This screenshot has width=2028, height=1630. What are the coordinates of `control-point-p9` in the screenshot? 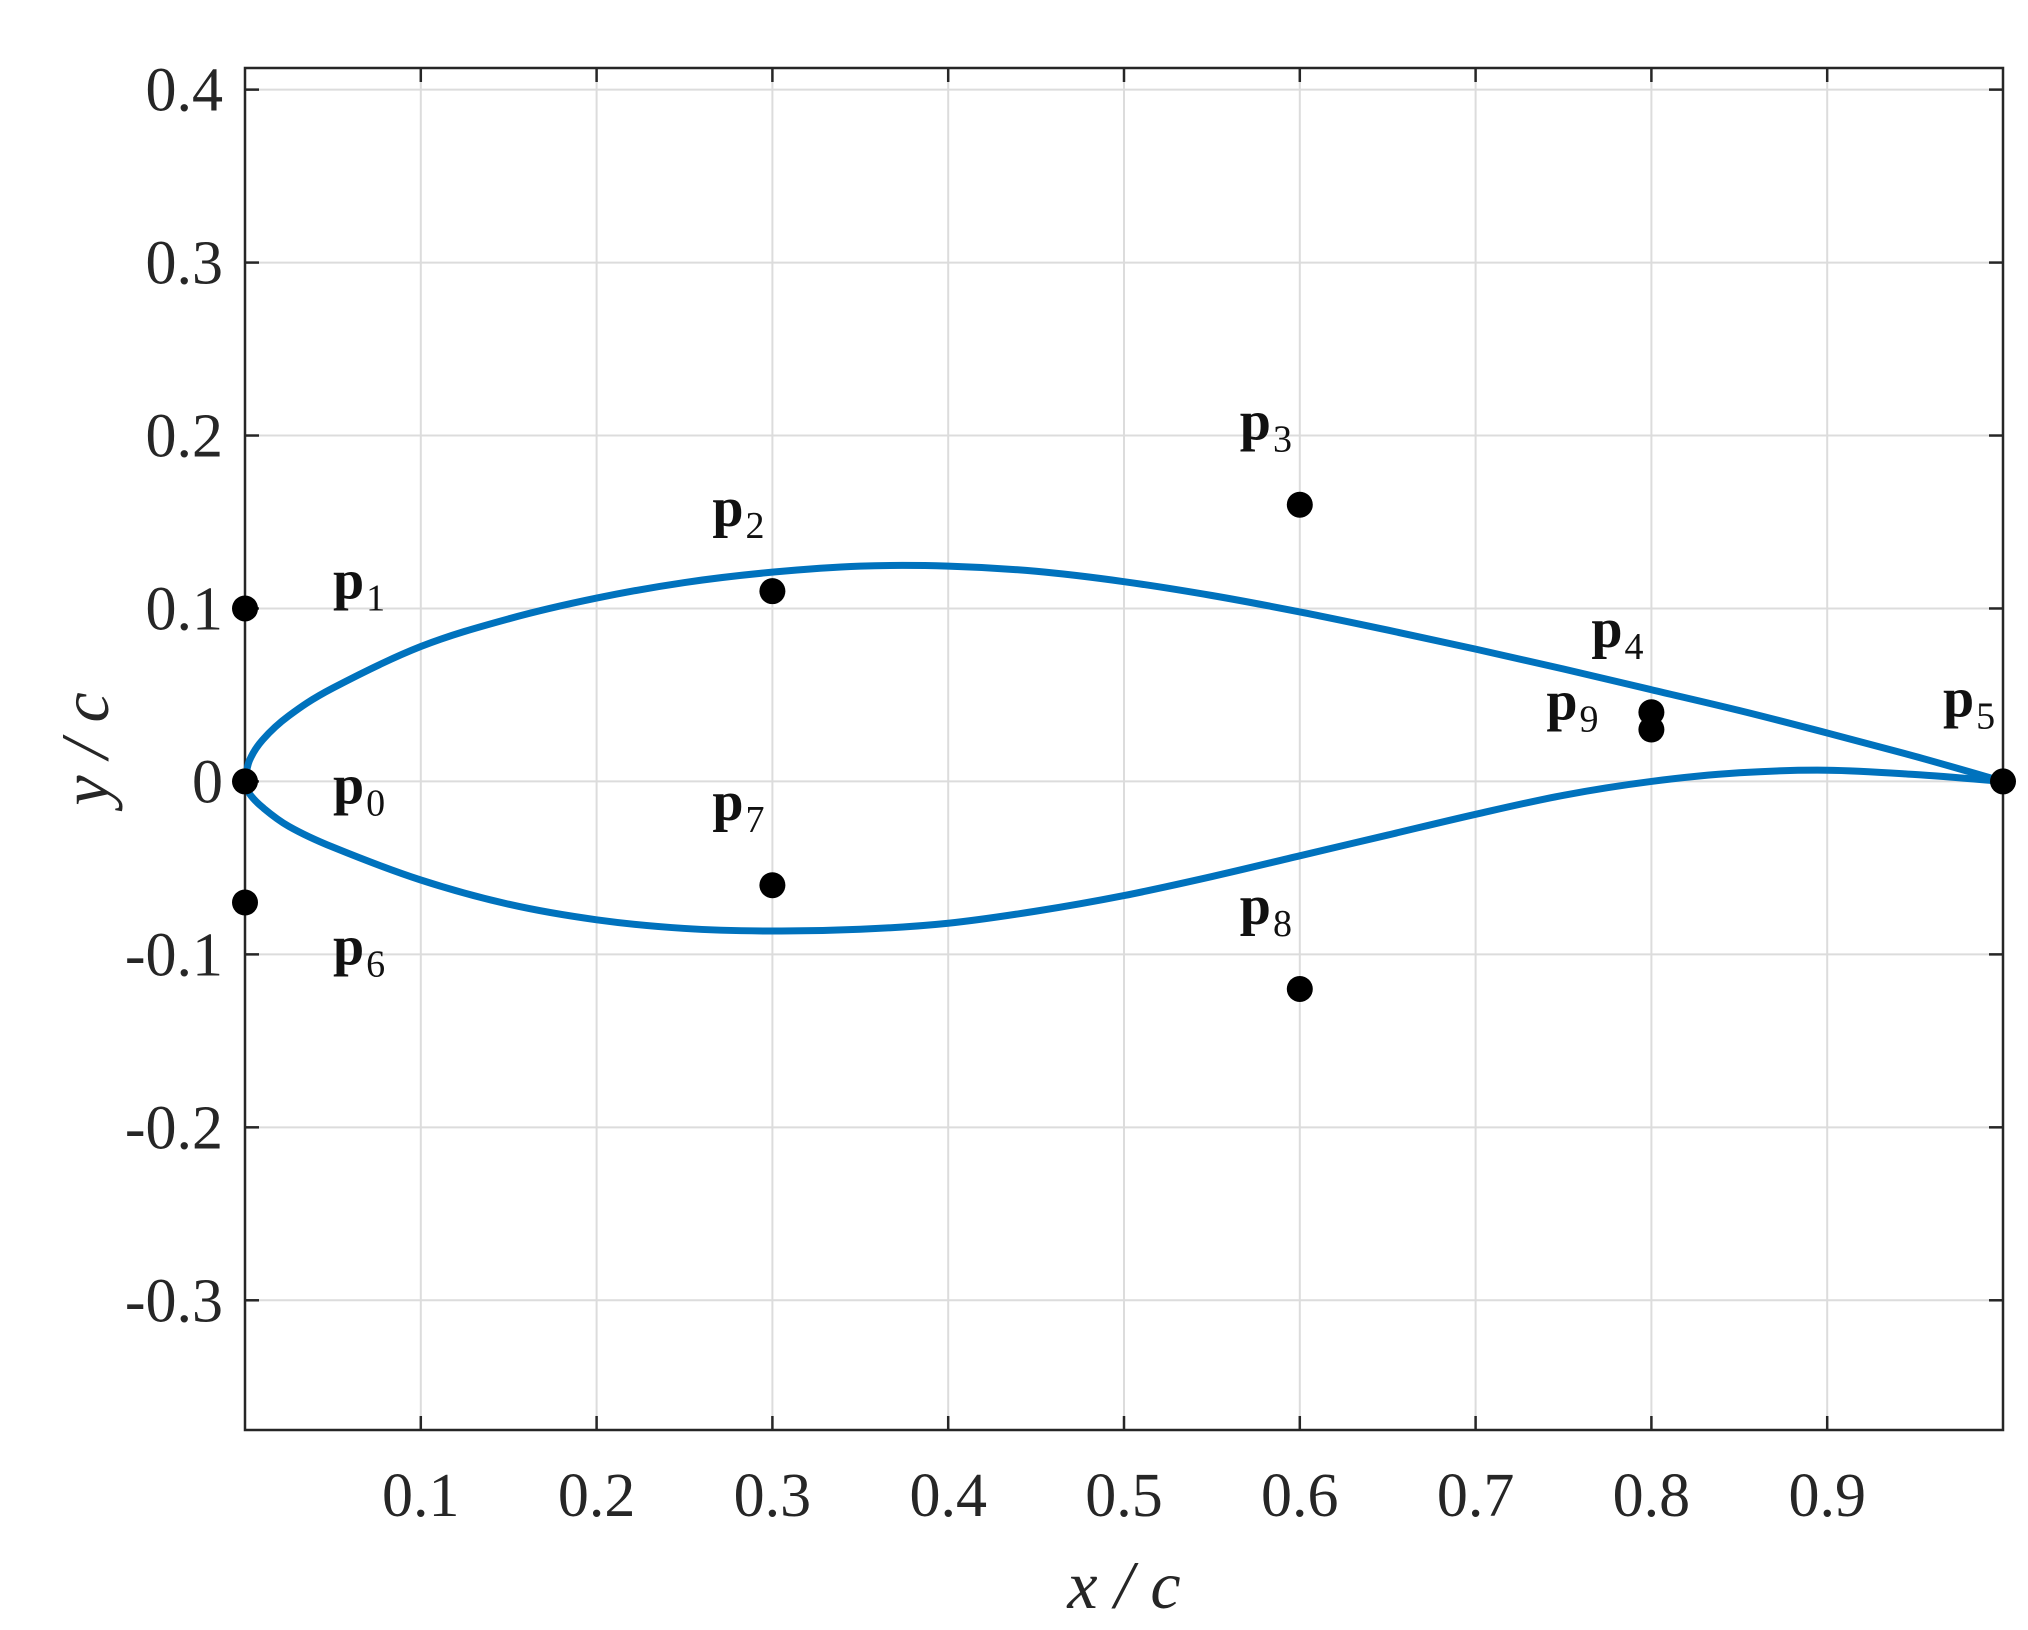 It's located at (1651, 729).